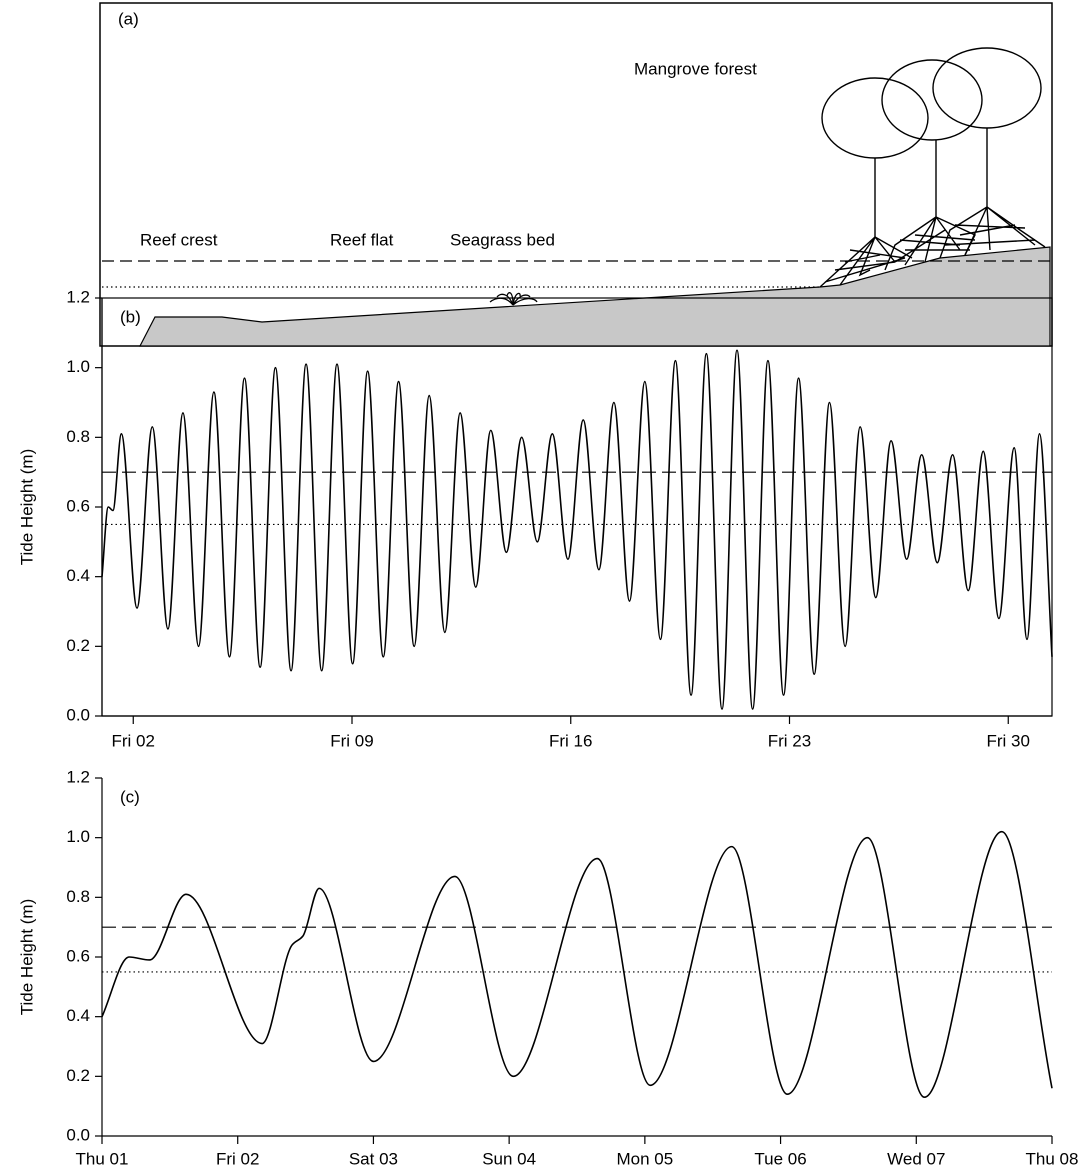 The image size is (1083, 1172). What do you see at coordinates (789, 740) in the screenshot?
I see `x-tick-label: Fri 23` at bounding box center [789, 740].